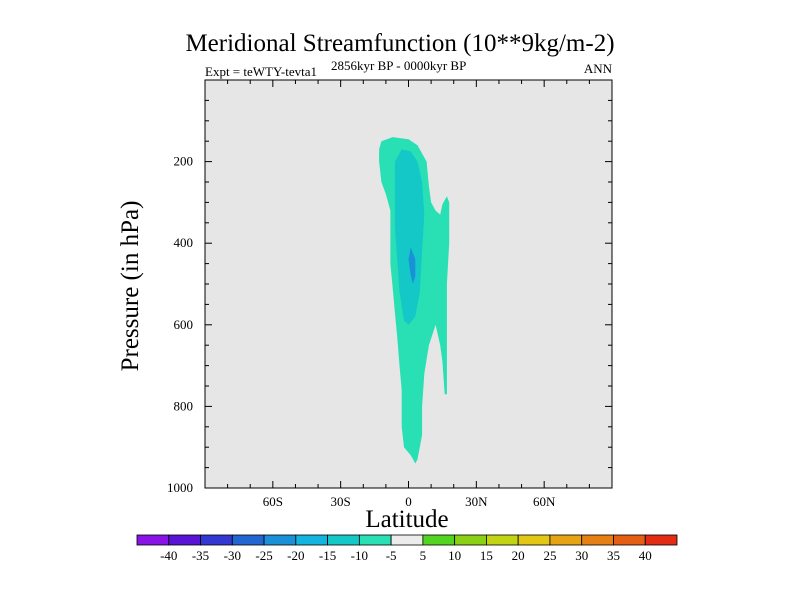  What do you see at coordinates (184, 405) in the screenshot?
I see `y-tick-label: 800` at bounding box center [184, 405].